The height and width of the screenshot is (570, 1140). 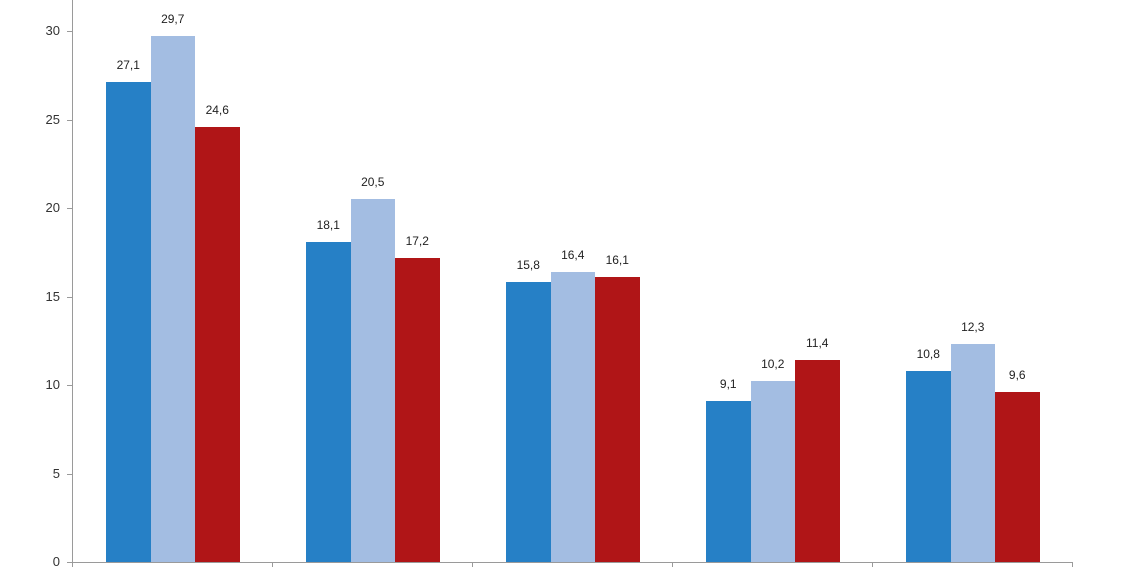 I want to click on data-label: 17,2, so click(x=417, y=240).